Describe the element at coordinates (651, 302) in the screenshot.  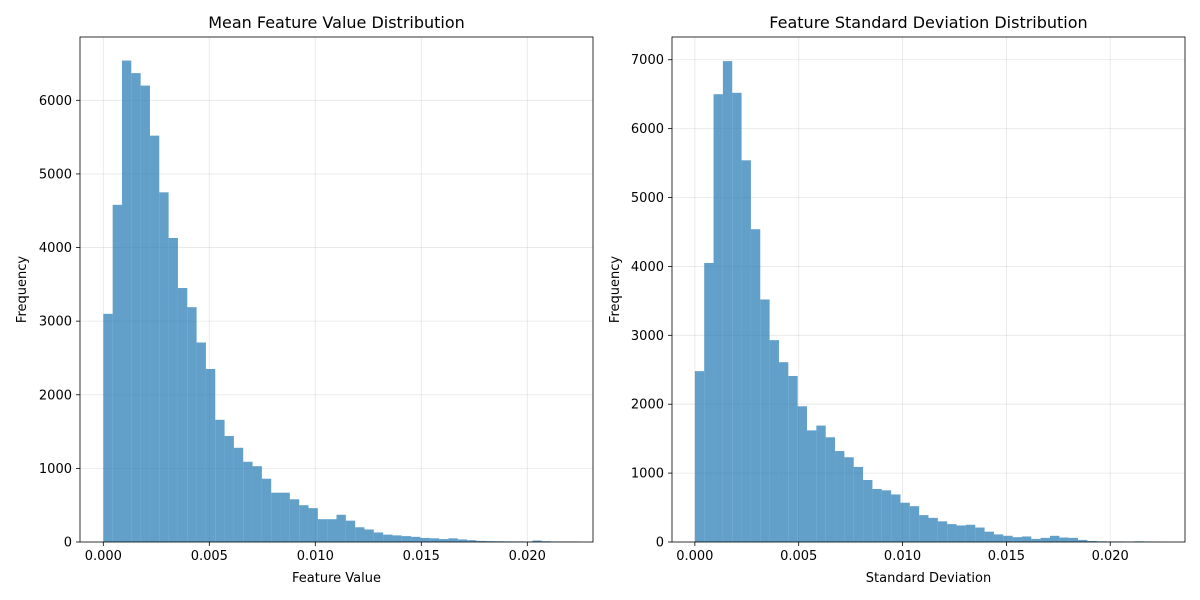
I see `chart-1-y-ticks: 0 1000 2000 3000 4000 5000 6000 7000` at that location.